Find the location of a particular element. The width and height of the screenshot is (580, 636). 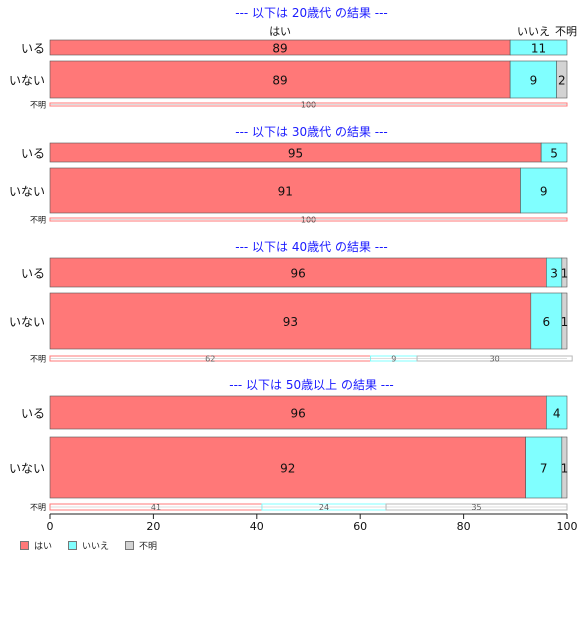

legend-label-unknown: 不明 is located at coordinates (148, 547).